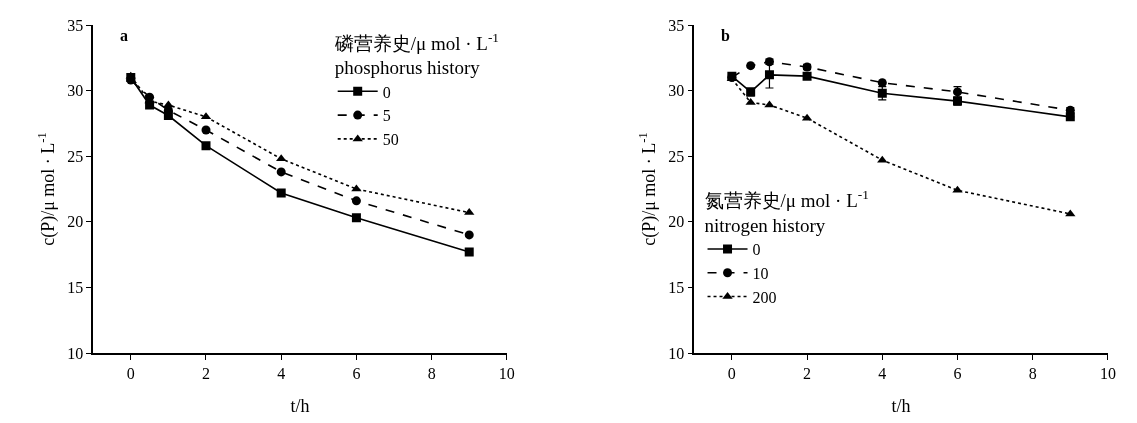  What do you see at coordinates (725, 35) in the screenshot?
I see `chart-title: b` at bounding box center [725, 35].